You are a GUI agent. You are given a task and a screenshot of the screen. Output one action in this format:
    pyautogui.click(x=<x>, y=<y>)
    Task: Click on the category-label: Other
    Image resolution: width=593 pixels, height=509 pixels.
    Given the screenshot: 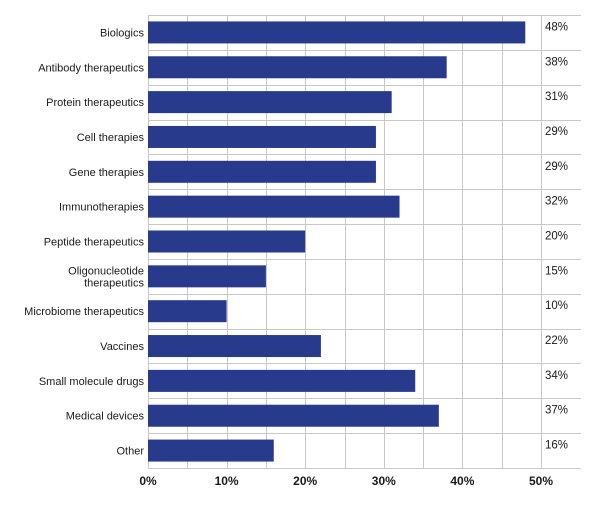 What is the action you would take?
    pyautogui.click(x=130, y=452)
    